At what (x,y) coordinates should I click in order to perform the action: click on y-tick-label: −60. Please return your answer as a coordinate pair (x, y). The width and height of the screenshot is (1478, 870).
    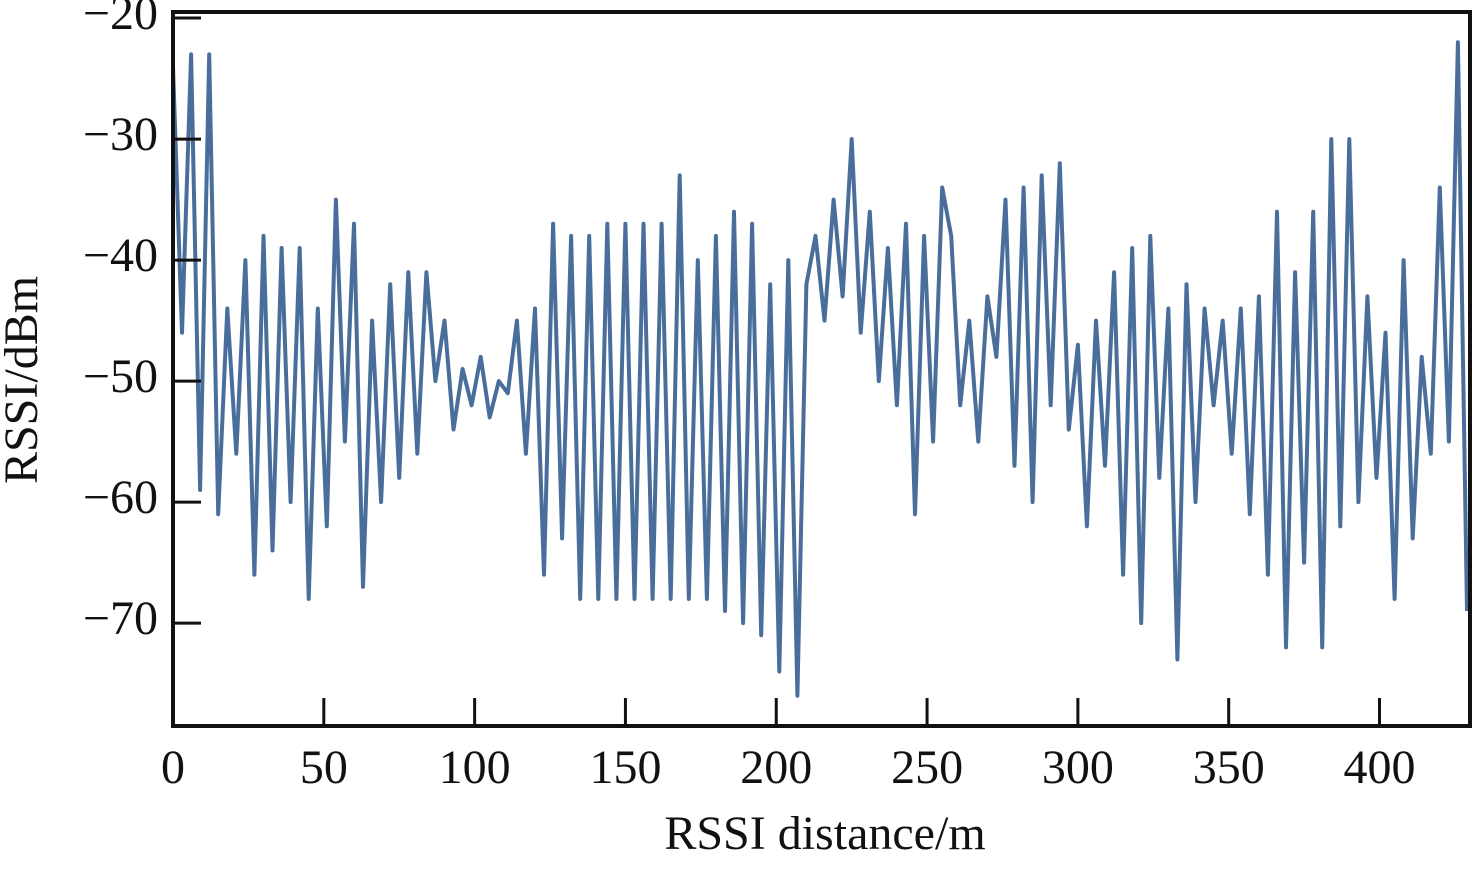
    Looking at the image, I should click on (120, 497).